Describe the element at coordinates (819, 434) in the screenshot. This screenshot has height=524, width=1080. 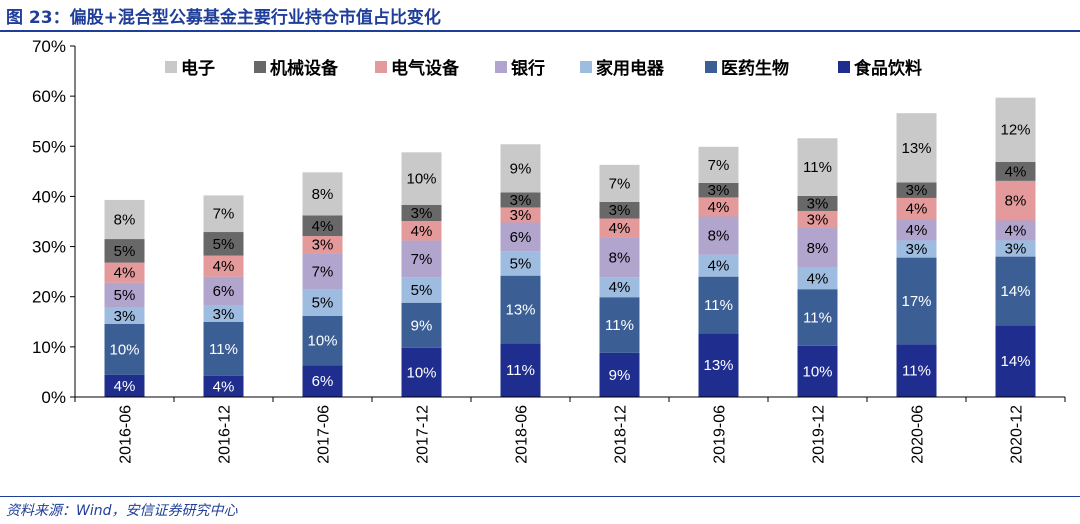
I see `x-tick-label: 2019-12` at that location.